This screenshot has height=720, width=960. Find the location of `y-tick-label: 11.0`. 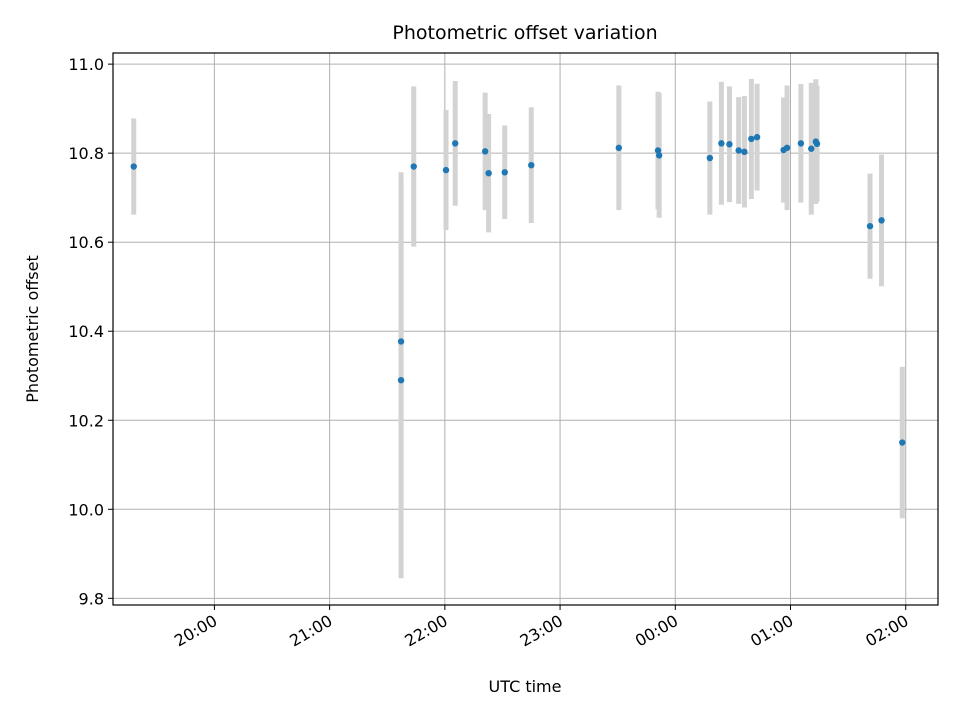

y-tick-label: 11.0 is located at coordinates (86, 64).